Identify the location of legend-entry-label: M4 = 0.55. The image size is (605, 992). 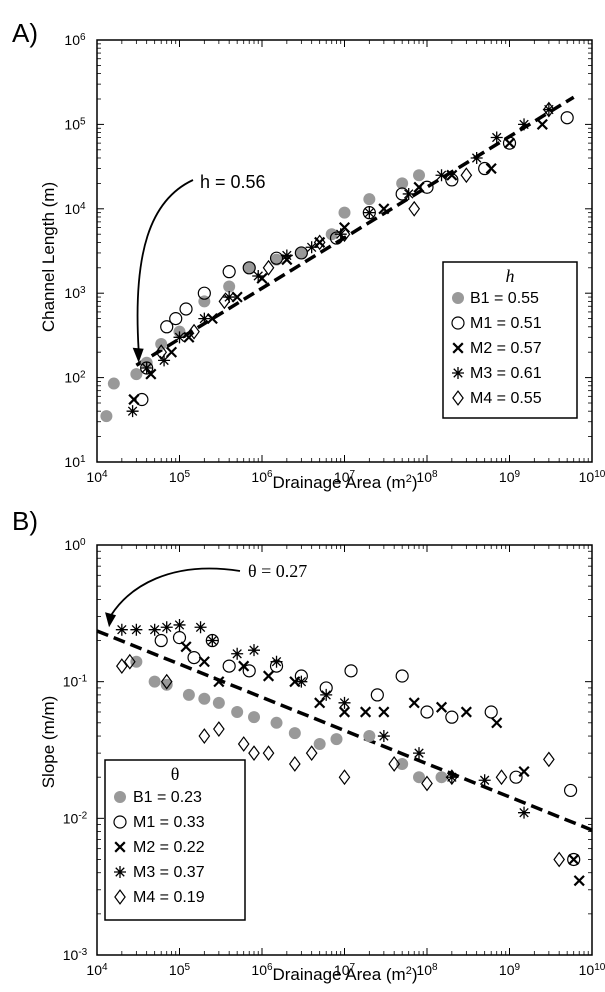
(506, 398).